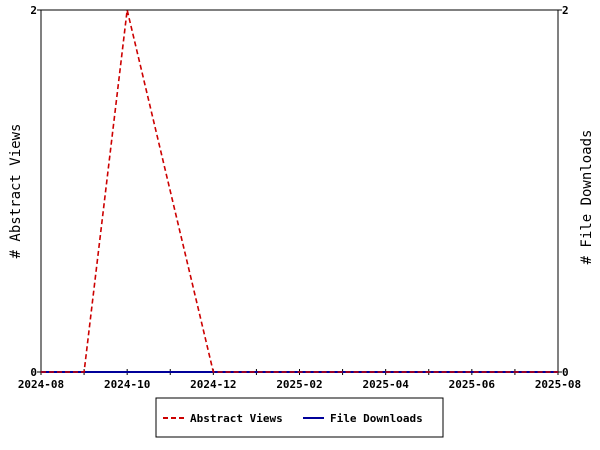  I want to click on legend-label-abstract-views: Abstract Views, so click(236, 418).